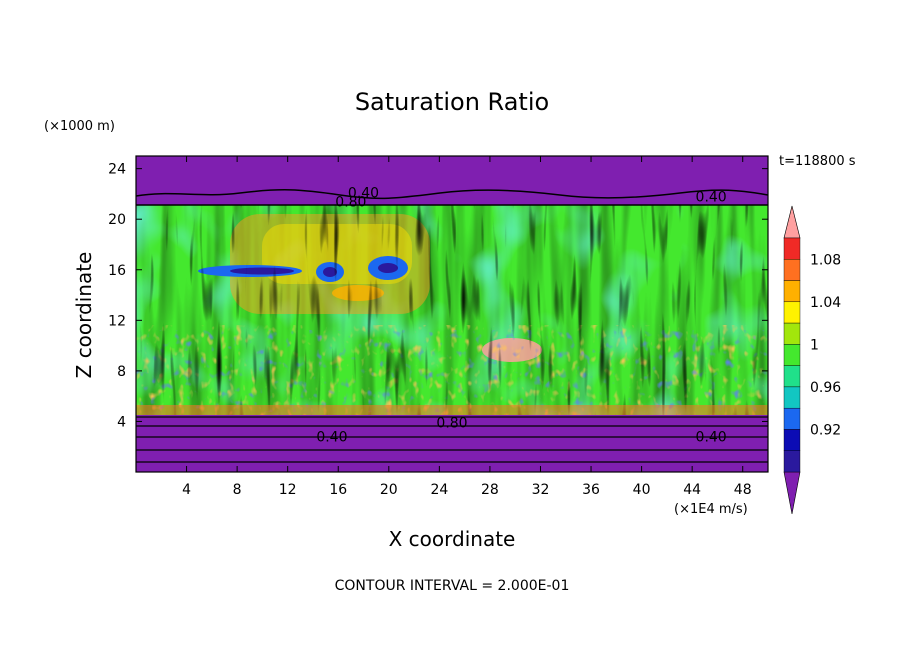  What do you see at coordinates (825, 388) in the screenshot?
I see `colorbar-label: 0.96` at bounding box center [825, 388].